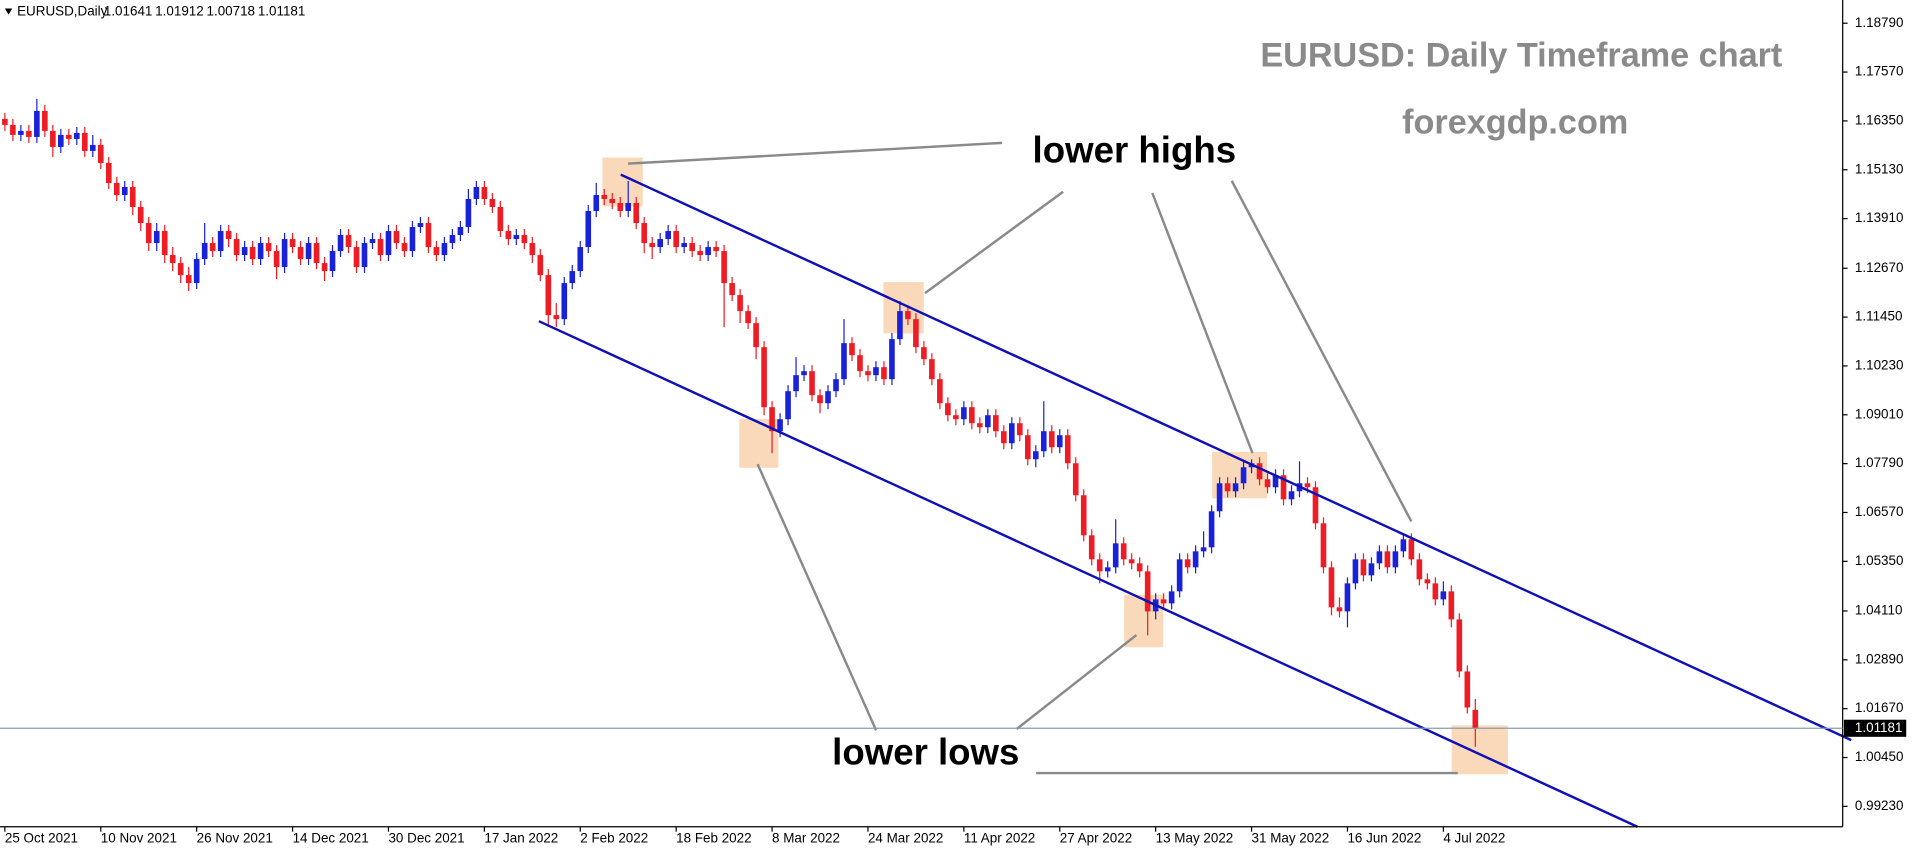  I want to click on symbol-label: EURUSD,Daily, so click(62, 11).